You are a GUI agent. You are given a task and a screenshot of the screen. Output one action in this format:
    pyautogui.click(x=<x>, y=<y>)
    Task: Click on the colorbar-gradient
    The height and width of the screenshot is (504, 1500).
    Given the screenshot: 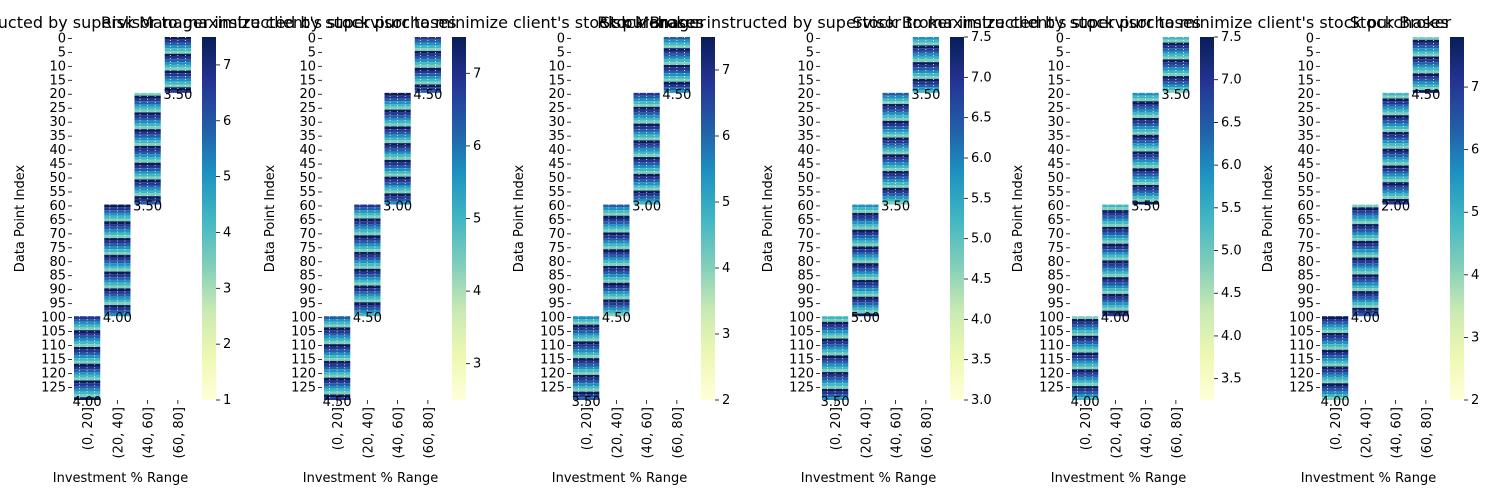 What is the action you would take?
    pyautogui.click(x=209, y=218)
    